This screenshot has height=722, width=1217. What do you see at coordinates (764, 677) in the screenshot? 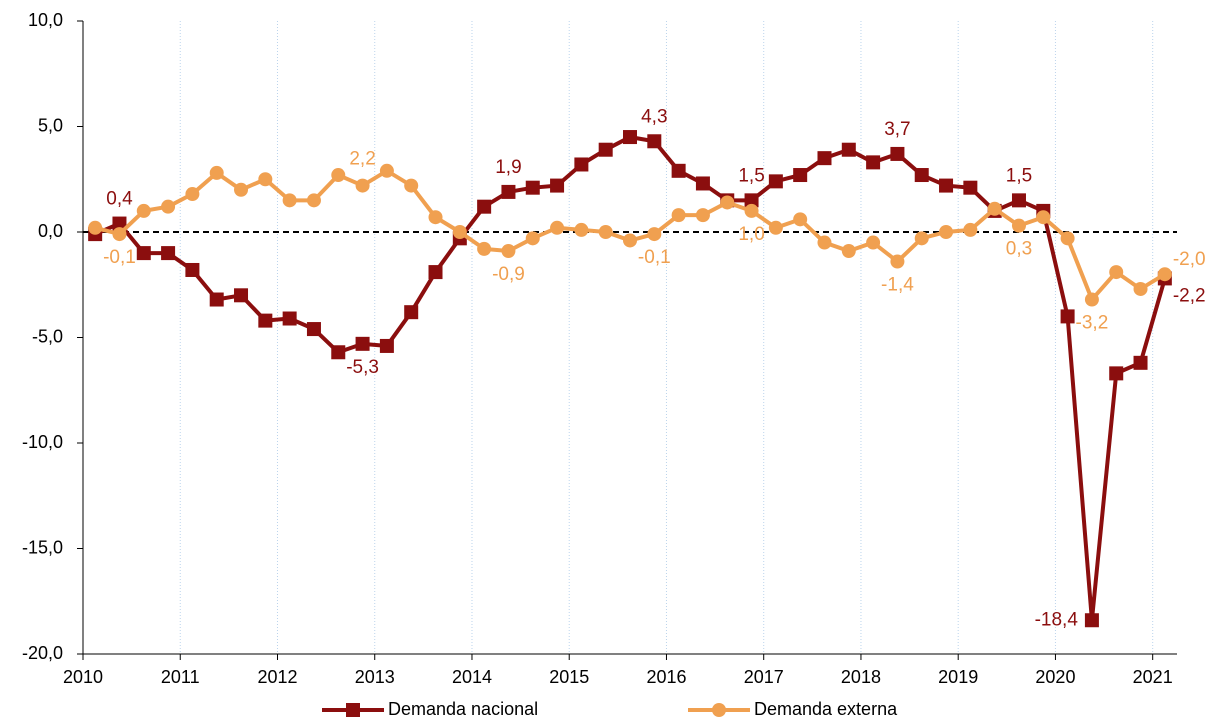
I see `x-tick-label: 2017` at bounding box center [764, 677].